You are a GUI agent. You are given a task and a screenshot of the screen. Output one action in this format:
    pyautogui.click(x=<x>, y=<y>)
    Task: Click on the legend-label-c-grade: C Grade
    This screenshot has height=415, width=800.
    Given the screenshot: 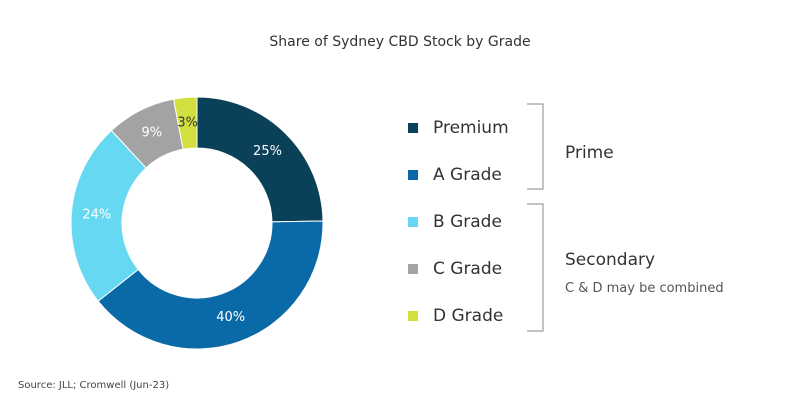 What is the action you would take?
    pyautogui.click(x=468, y=269)
    